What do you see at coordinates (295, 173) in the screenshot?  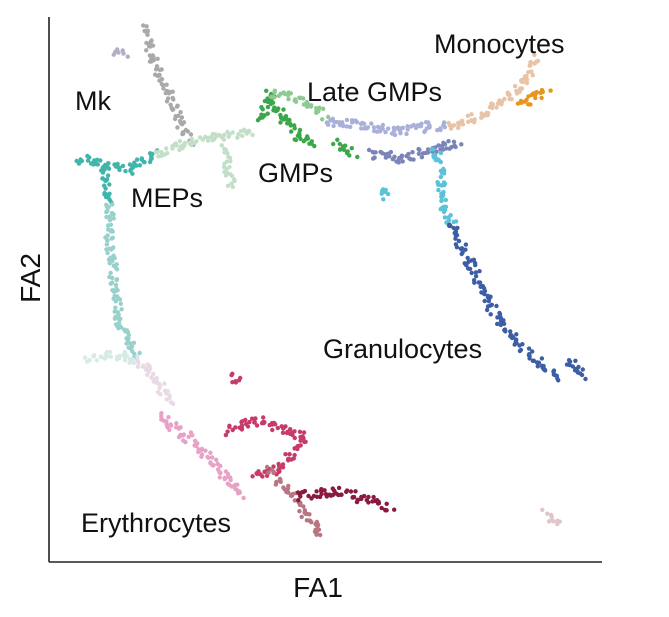 I see `cluster-label: GMPs` at bounding box center [295, 173].